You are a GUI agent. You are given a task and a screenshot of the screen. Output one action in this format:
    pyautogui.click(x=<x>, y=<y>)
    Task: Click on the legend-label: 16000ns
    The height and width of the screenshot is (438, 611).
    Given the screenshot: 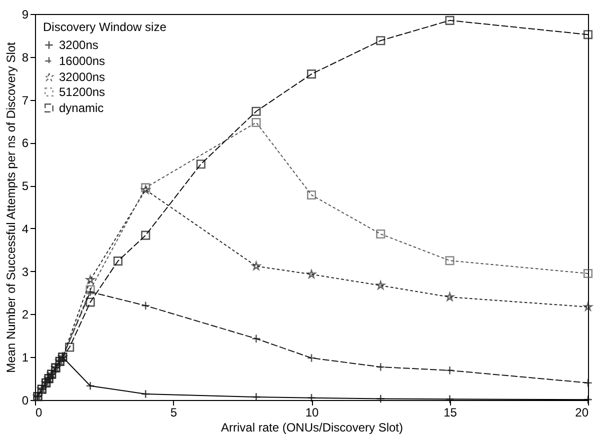 What is the action you would take?
    pyautogui.click(x=82, y=61)
    